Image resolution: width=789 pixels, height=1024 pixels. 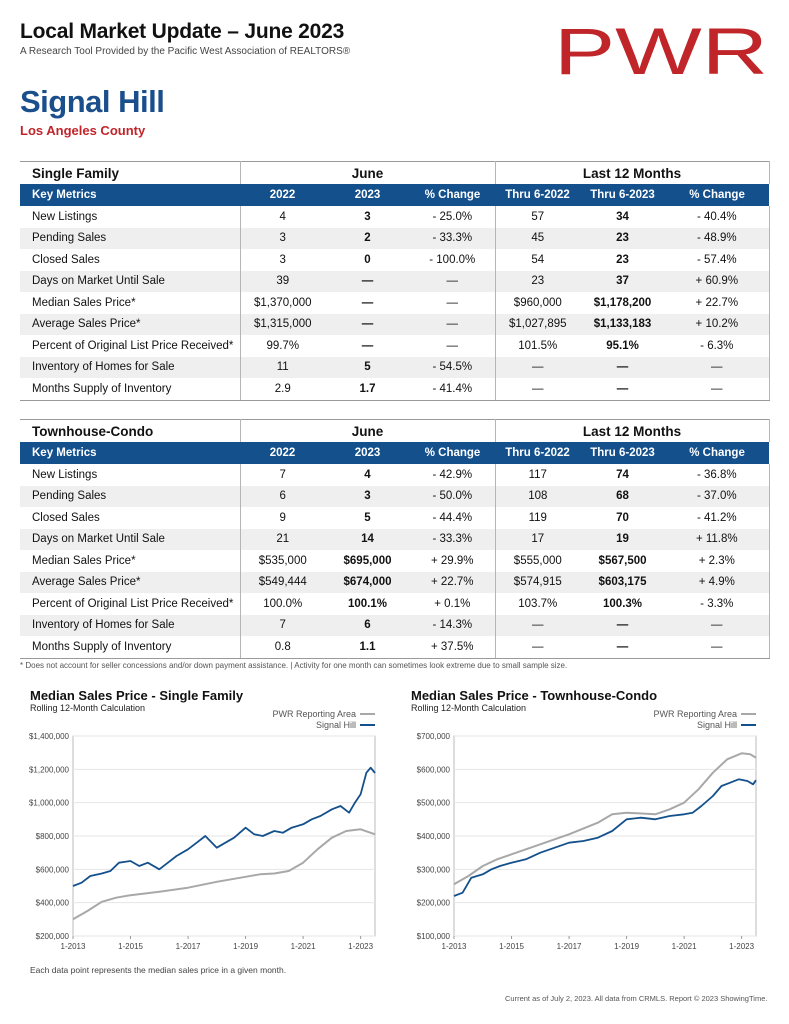 I want to click on table-cell: $1,133,183, so click(x=623, y=324).